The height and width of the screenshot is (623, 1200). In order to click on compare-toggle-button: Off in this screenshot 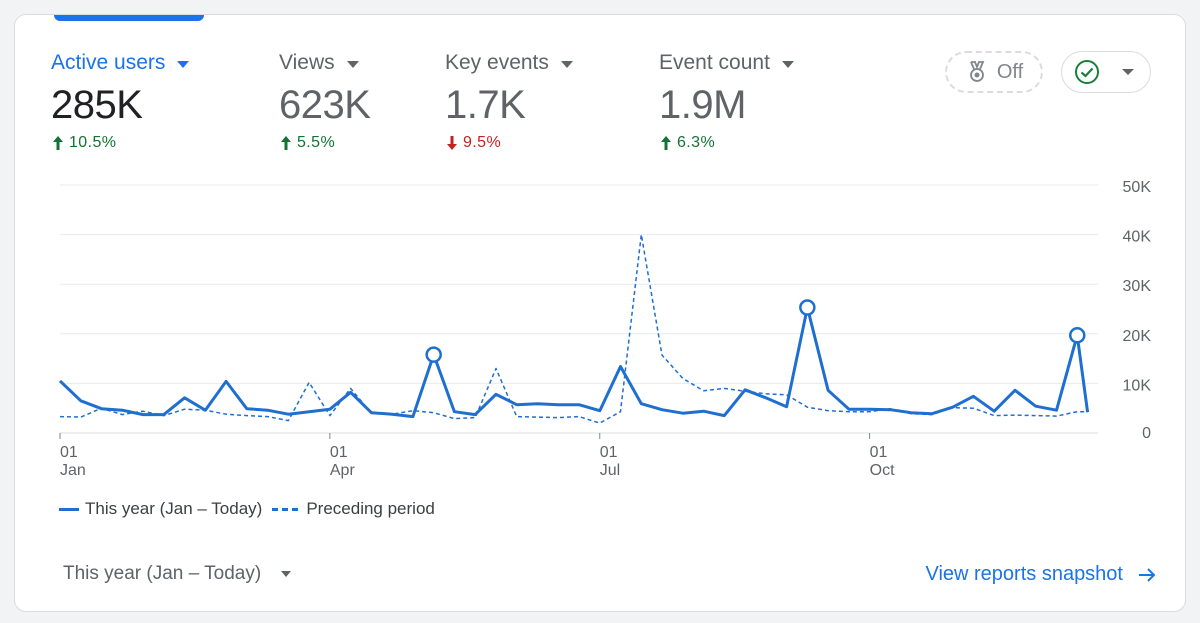, I will do `click(994, 72)`.